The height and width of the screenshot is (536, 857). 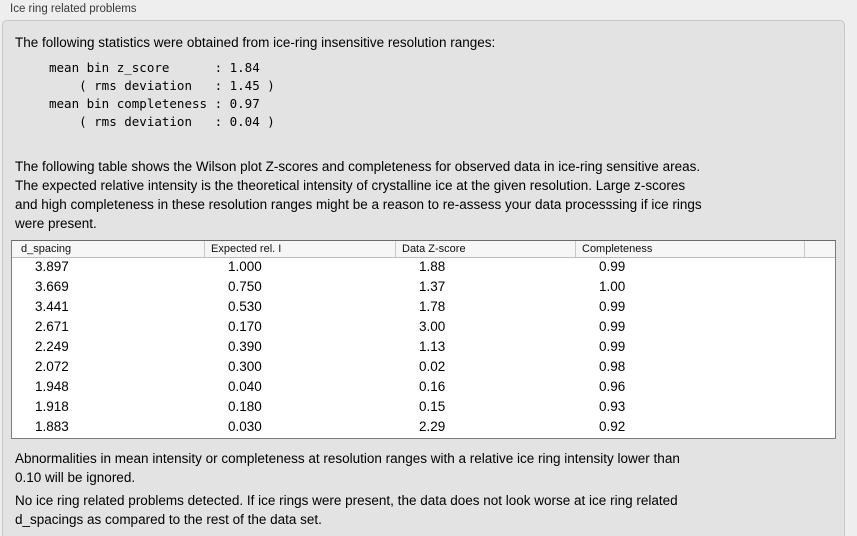 I want to click on table-cell: 1.13, so click(x=432, y=346).